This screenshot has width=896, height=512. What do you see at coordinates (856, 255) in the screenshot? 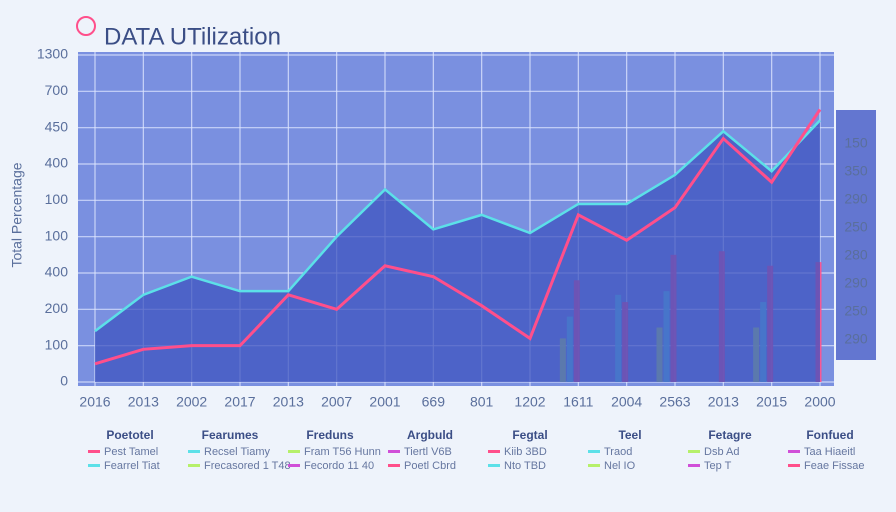
I see `right-tick-label: 280` at bounding box center [856, 255].